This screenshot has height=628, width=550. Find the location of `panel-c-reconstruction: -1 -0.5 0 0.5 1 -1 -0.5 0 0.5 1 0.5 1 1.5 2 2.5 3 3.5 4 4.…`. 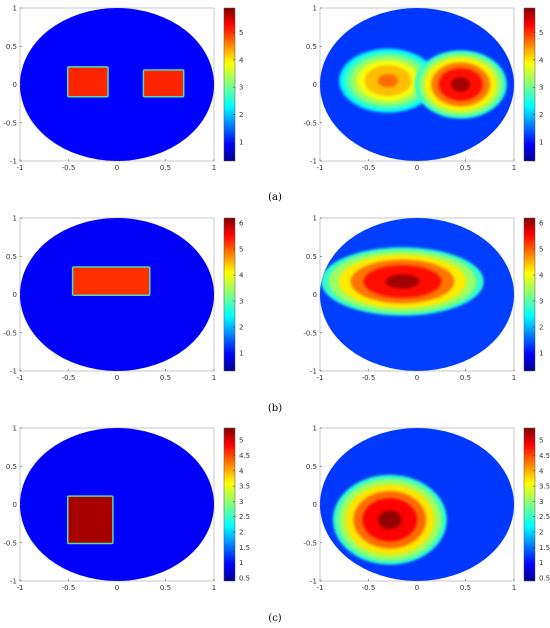

panel-c-reconstruction: -1 -0.5 0 0.5 1 -1 -0.5 0 0.5 1 0.5 1 1.5 2 2.5 3 3.5 4 4.… is located at coordinates (426, 509).